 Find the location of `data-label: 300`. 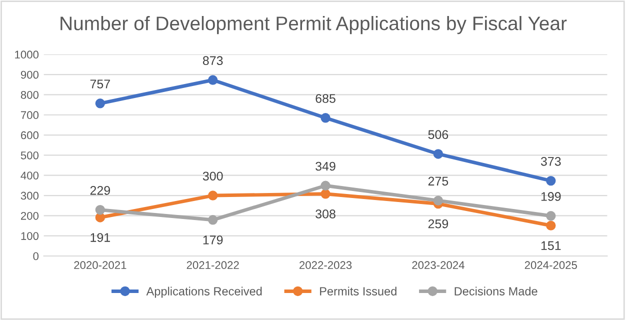

data-label: 300 is located at coordinates (212, 176).